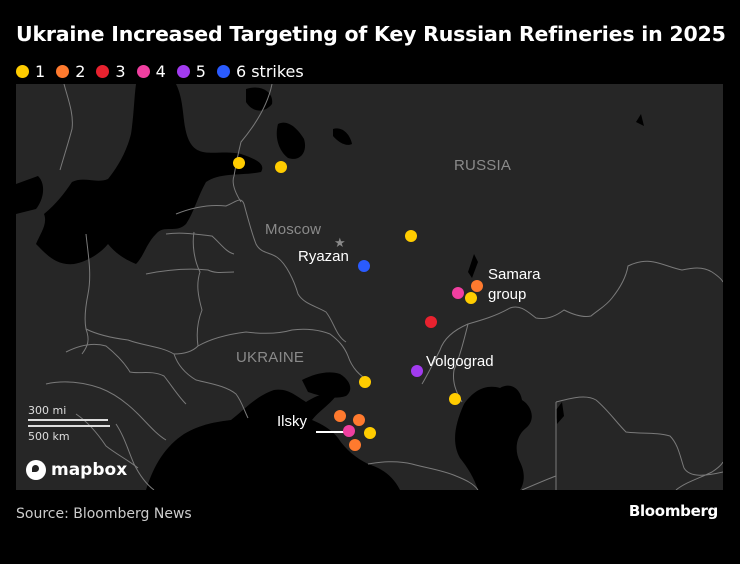 The height and width of the screenshot is (564, 740). What do you see at coordinates (68, 420) in the screenshot?
I see `scale-bar-miles` at bounding box center [68, 420].